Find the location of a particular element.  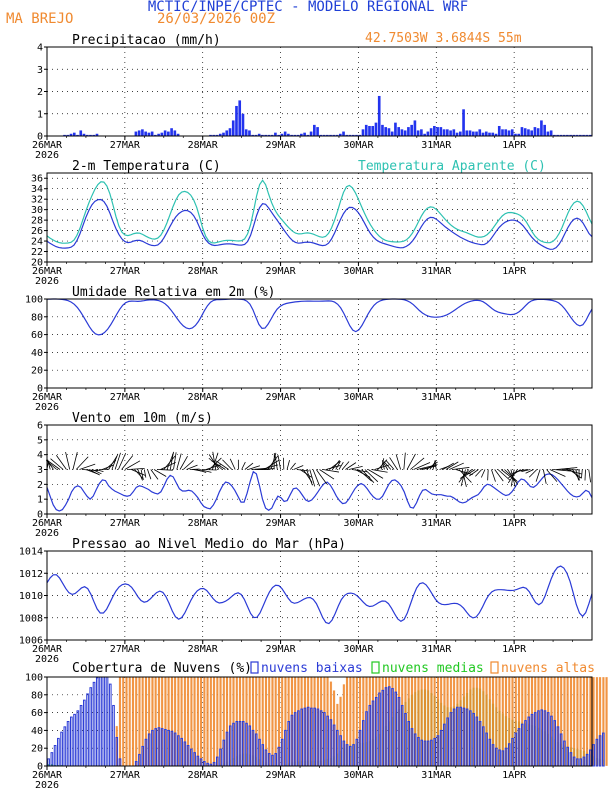

temperature-xtick-label: 27MAR is located at coordinates (125, 271).